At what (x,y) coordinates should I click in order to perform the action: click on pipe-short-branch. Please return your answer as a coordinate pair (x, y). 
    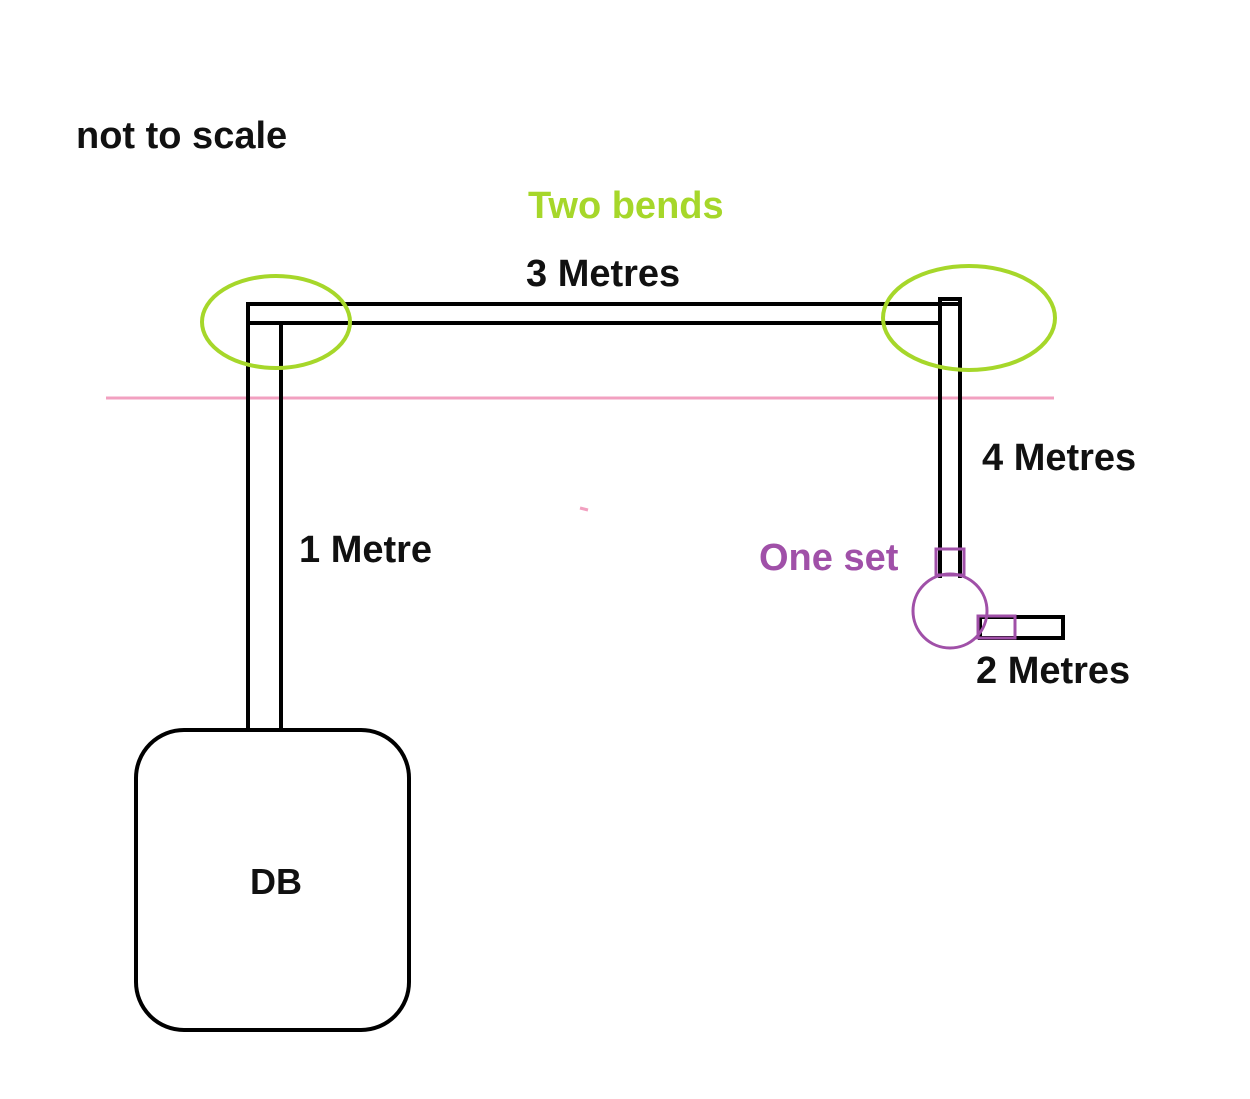
    Looking at the image, I should click on (1021, 627).